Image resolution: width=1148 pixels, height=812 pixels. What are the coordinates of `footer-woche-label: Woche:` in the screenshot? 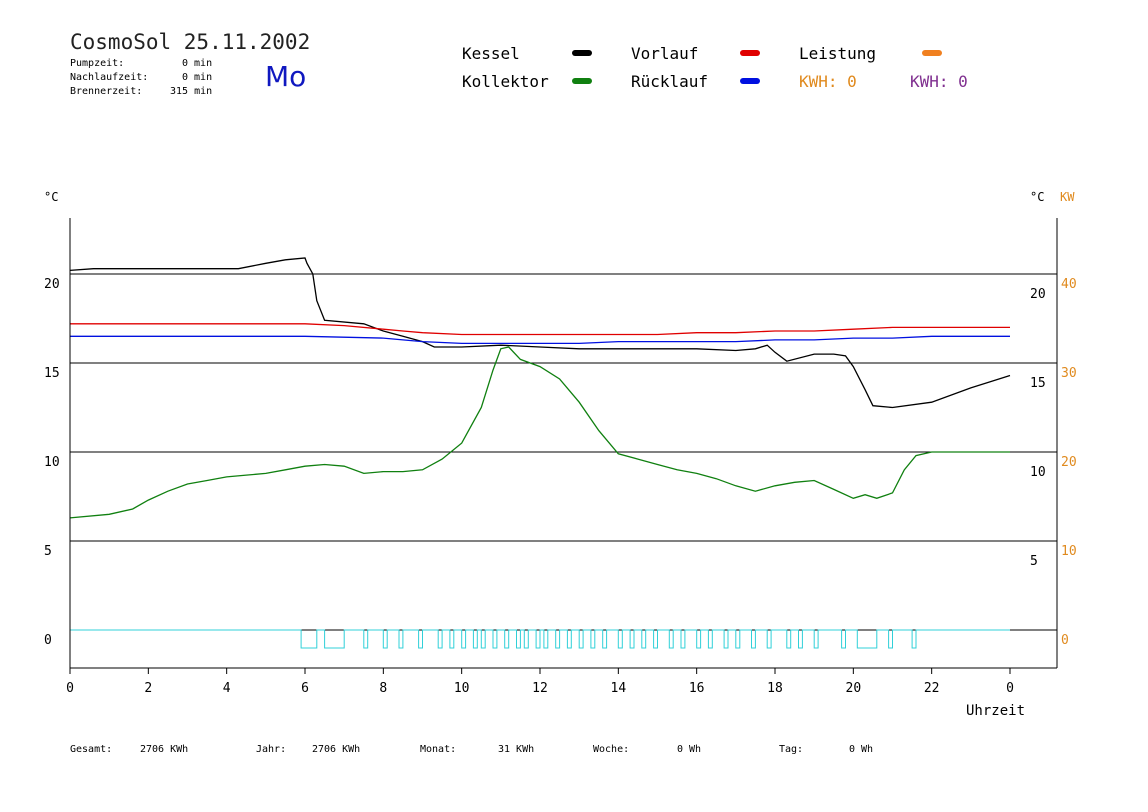 It's located at (611, 749).